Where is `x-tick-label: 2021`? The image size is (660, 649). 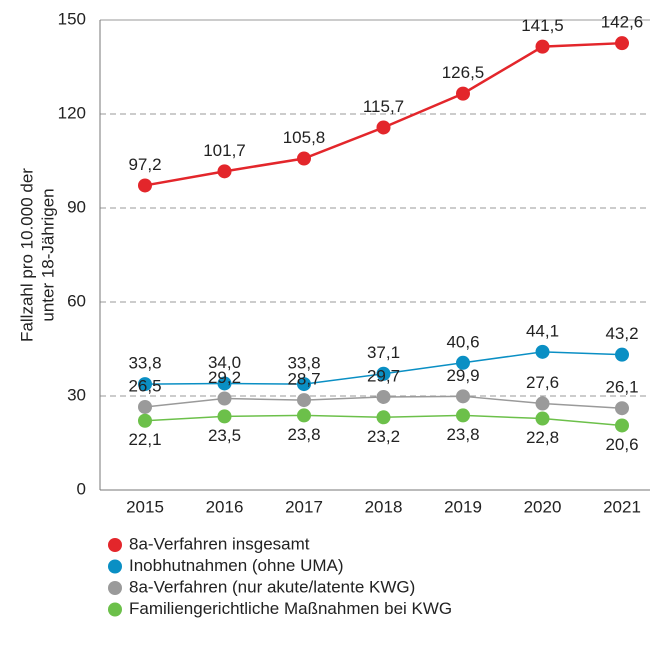
x-tick-label: 2021 is located at coordinates (622, 506).